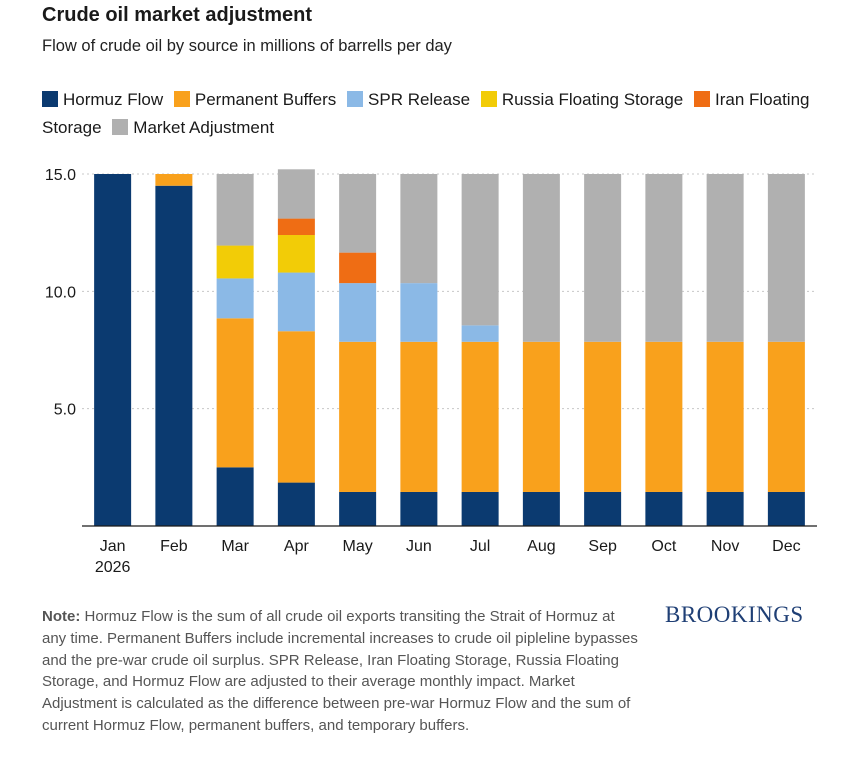 The image size is (844, 769). I want to click on x-tick-label: Oct, so click(663, 546).